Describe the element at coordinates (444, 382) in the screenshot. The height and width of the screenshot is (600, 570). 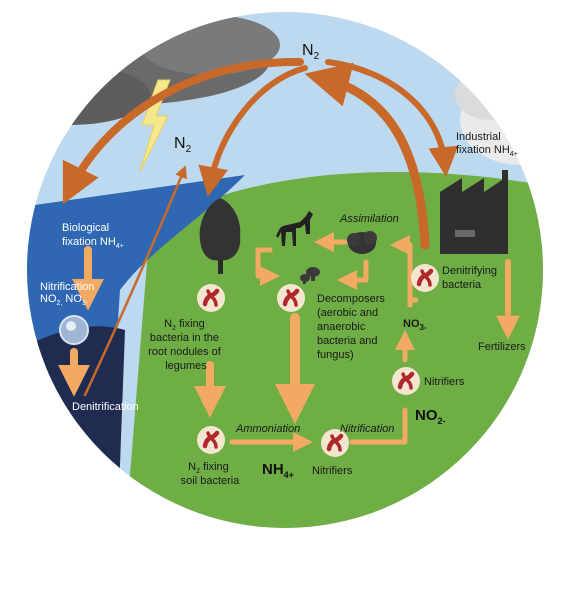
I see `nitrifiers-right-label: Nitrifiers` at that location.